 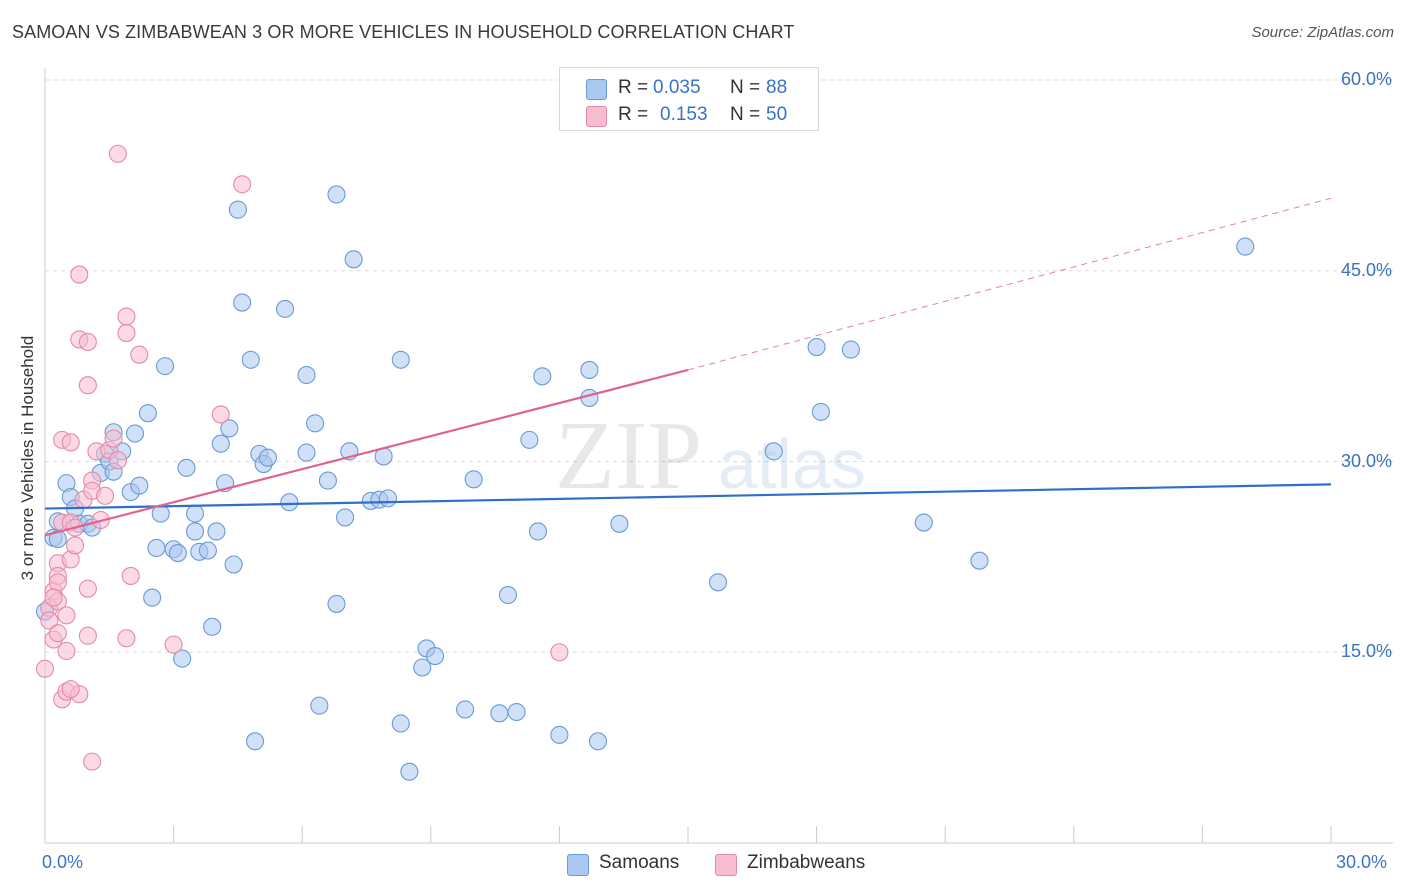 I want to click on watermark-atlas: atlas, so click(x=792, y=464).